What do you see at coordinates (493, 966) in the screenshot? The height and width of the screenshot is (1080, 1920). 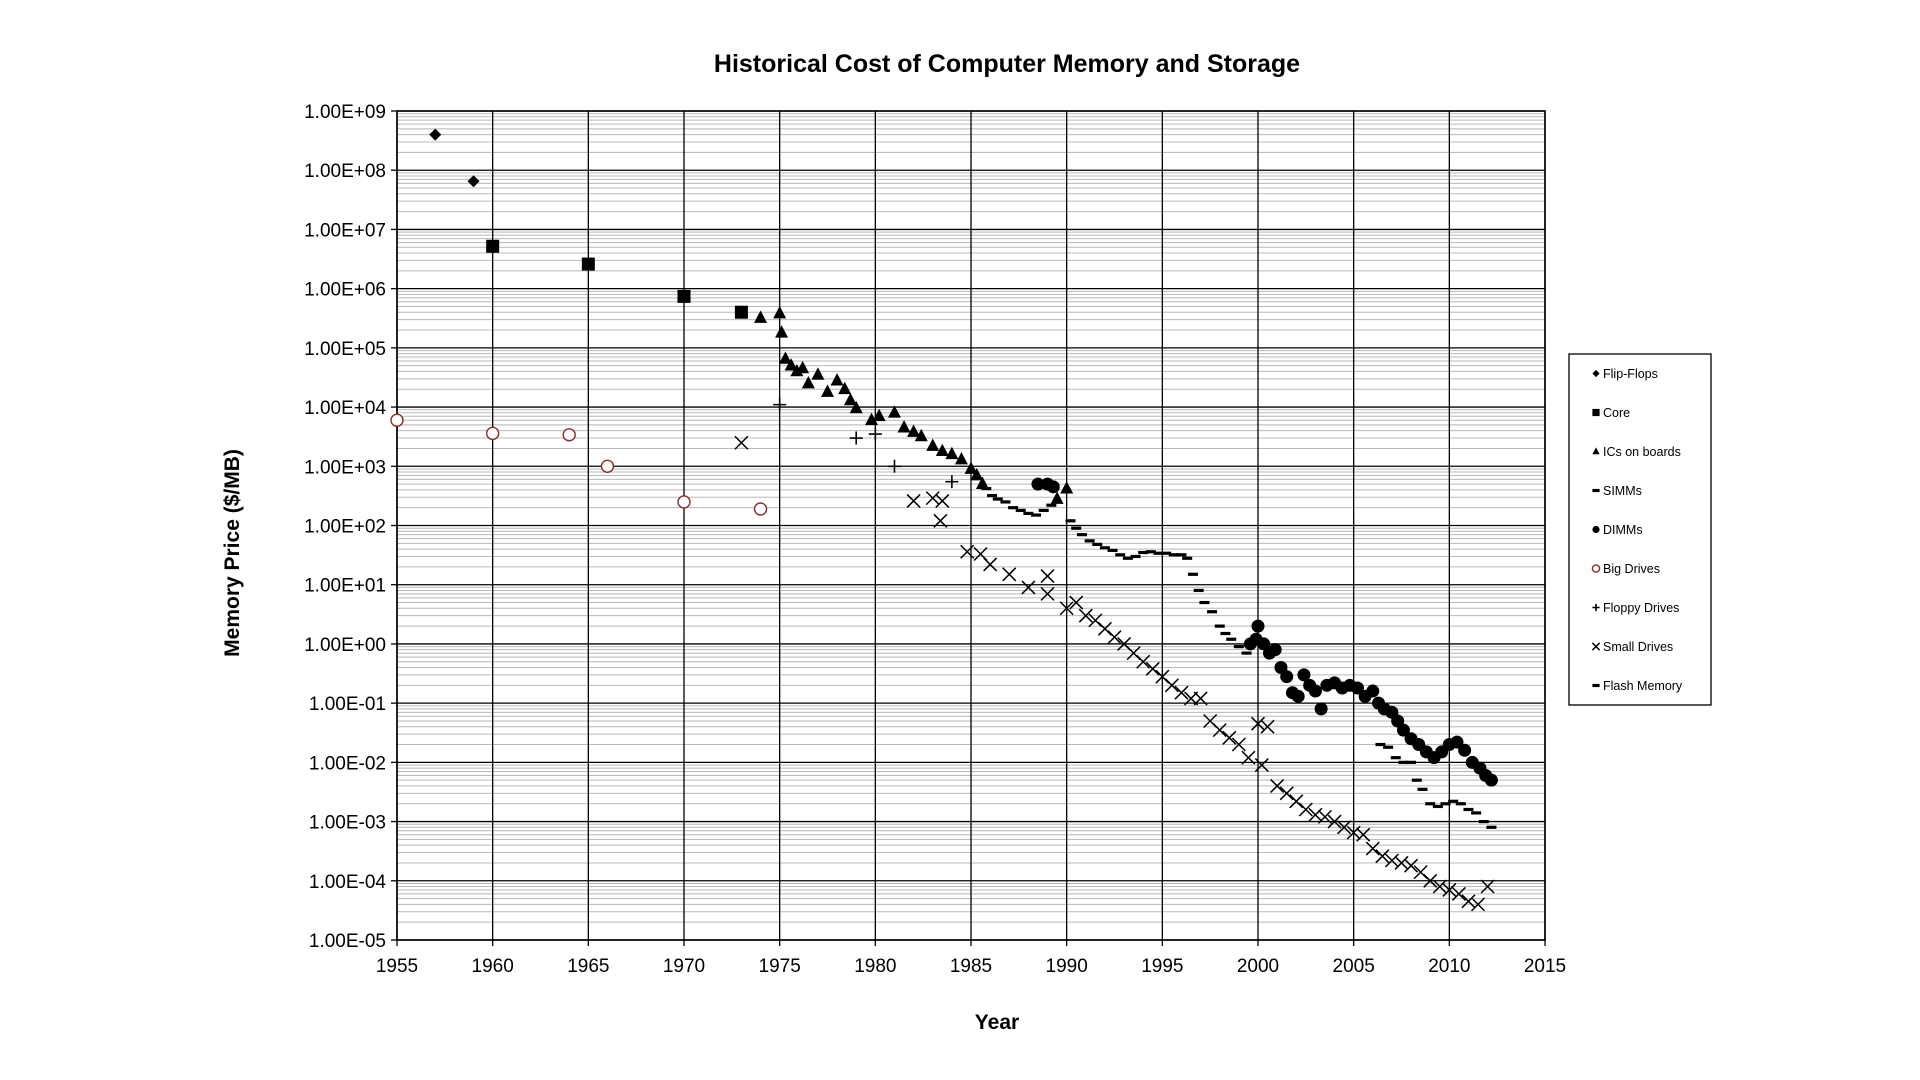 I see `x-tick-label: 1960` at bounding box center [493, 966].